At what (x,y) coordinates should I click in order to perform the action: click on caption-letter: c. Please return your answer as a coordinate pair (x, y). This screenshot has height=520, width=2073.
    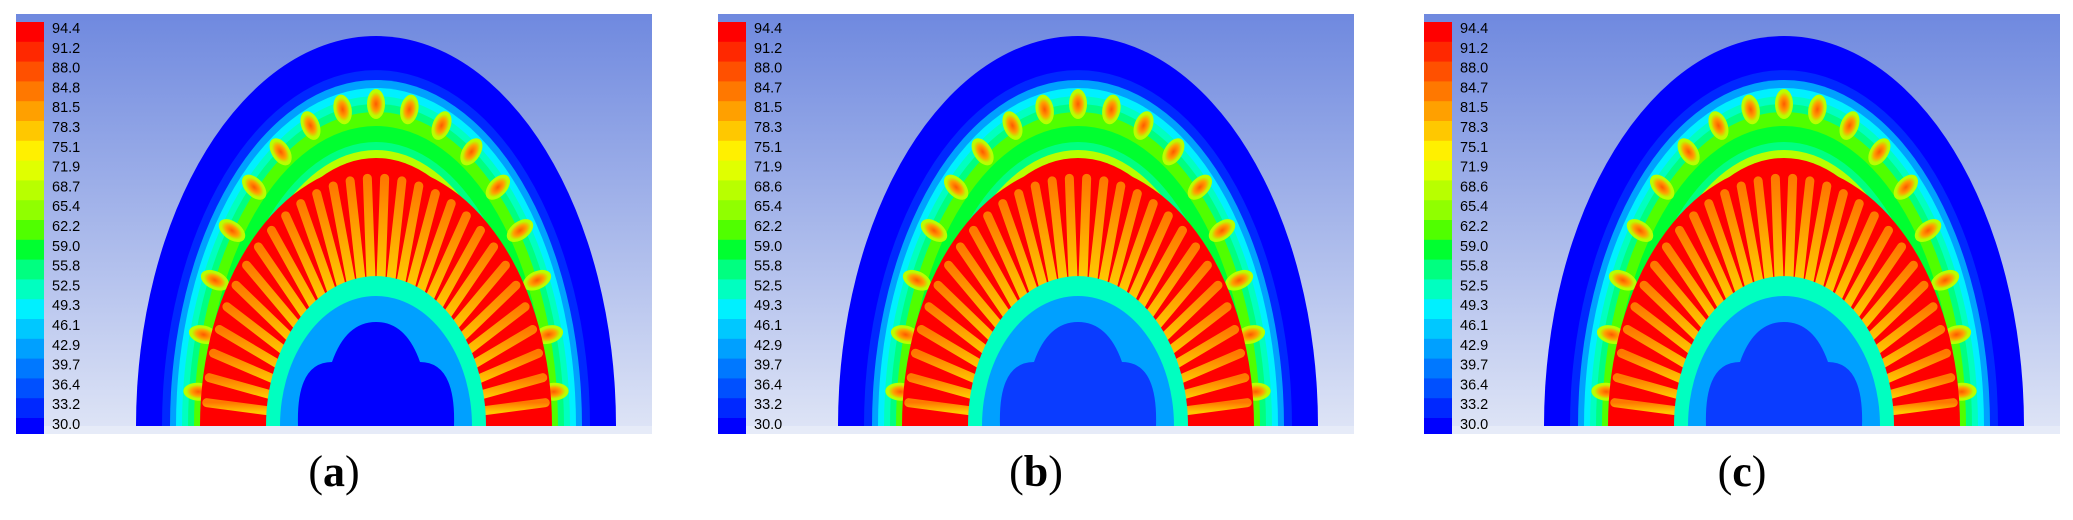
    Looking at the image, I should click on (1742, 471).